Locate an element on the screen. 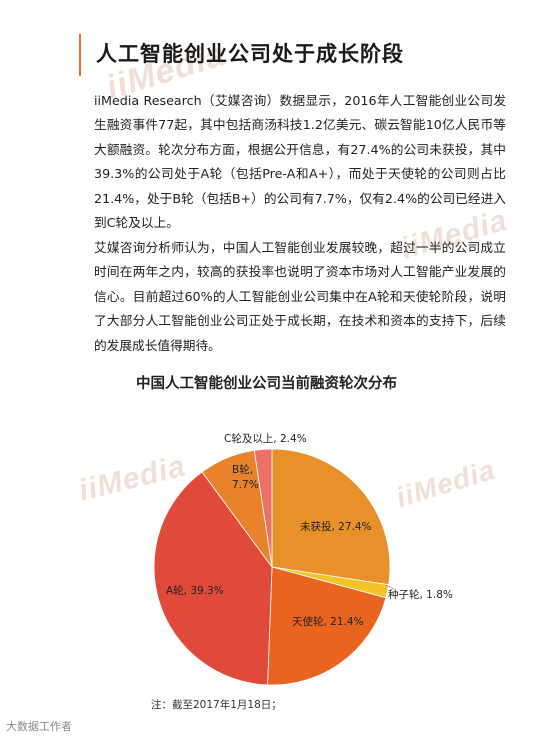 The height and width of the screenshot is (741, 533). page-title: 人工智能创业公司处于成长阶段 is located at coordinates (250, 54).